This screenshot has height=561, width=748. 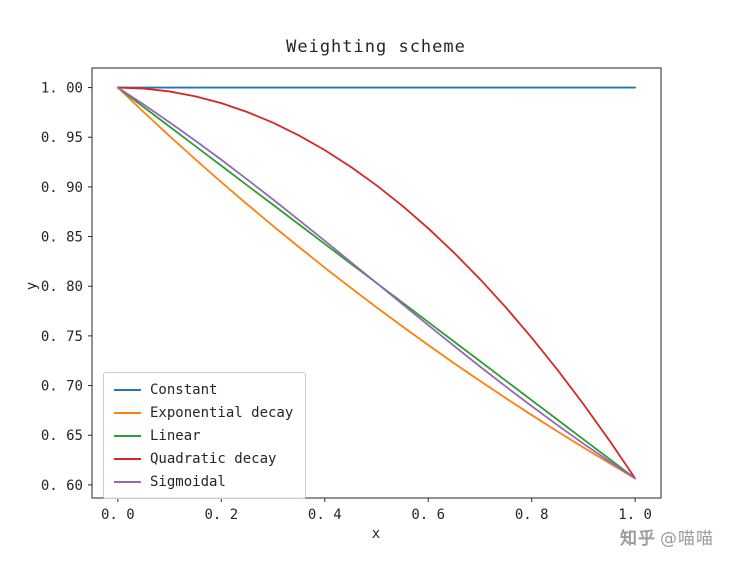 I want to click on legend-entry-exponential-decay: Exponential decay, so click(x=203, y=412).